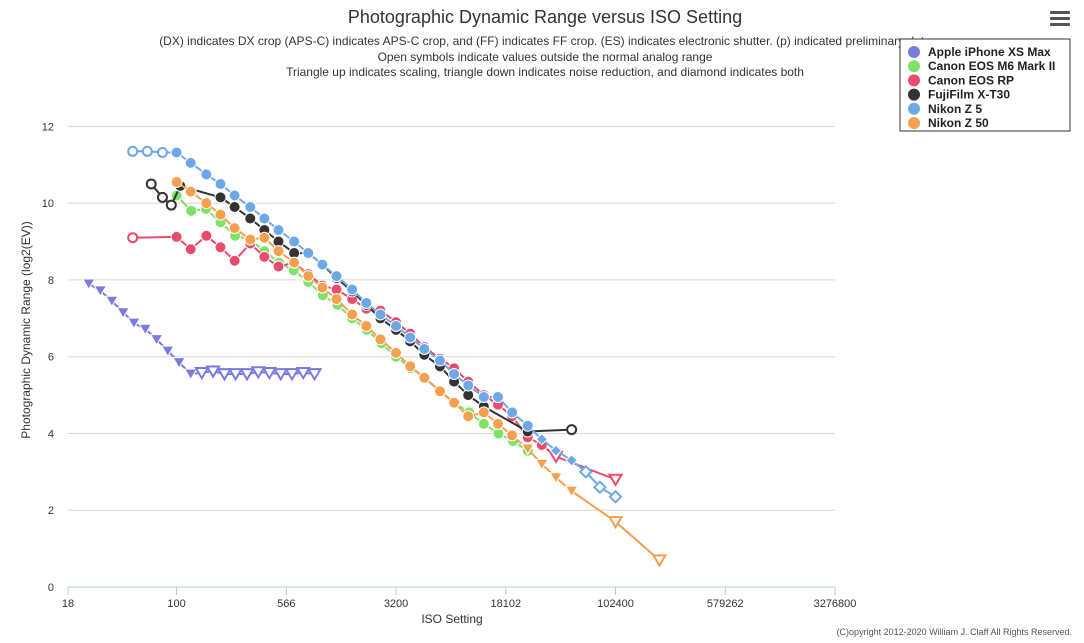 The image size is (1084, 643). What do you see at coordinates (971, 80) in the screenshot?
I see `legend-item-label: Canon EOS RP` at bounding box center [971, 80].